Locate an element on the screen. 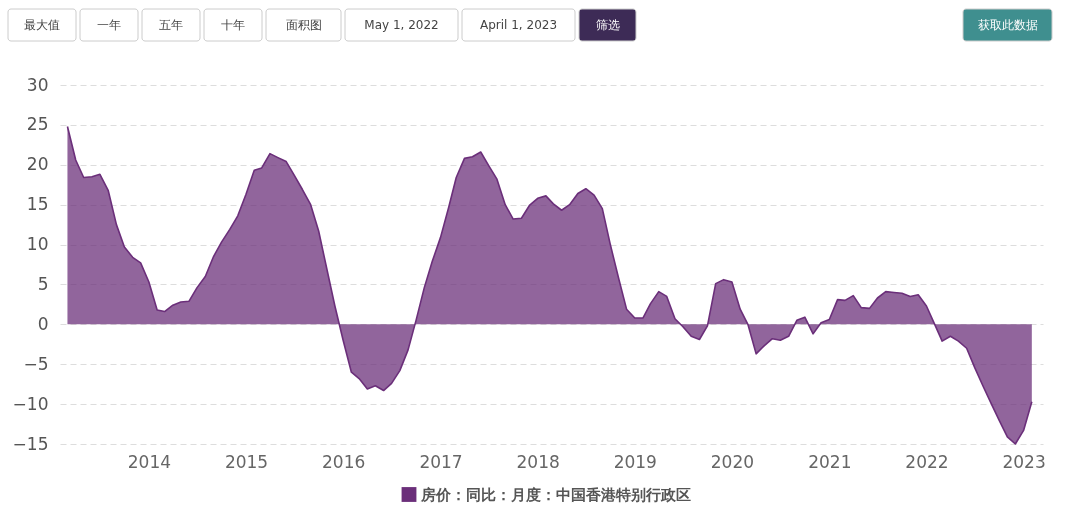 The height and width of the screenshot is (519, 1080). text: 五年 is located at coordinates (171, 25).